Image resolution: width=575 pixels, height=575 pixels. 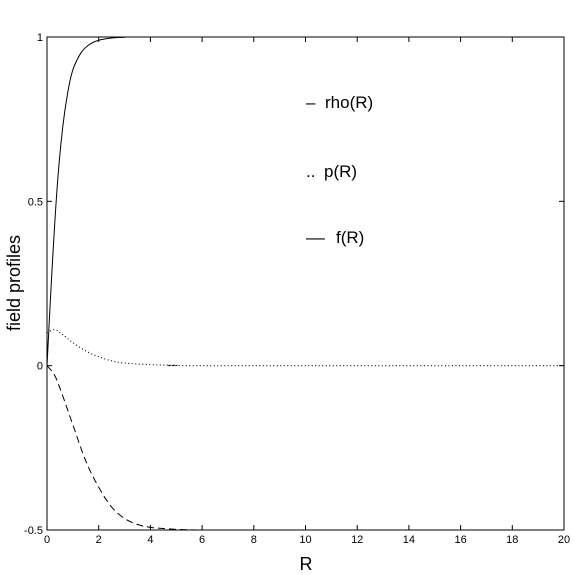 What do you see at coordinates (350, 237) in the screenshot?
I see `legend-label-3: f(R)` at bounding box center [350, 237].